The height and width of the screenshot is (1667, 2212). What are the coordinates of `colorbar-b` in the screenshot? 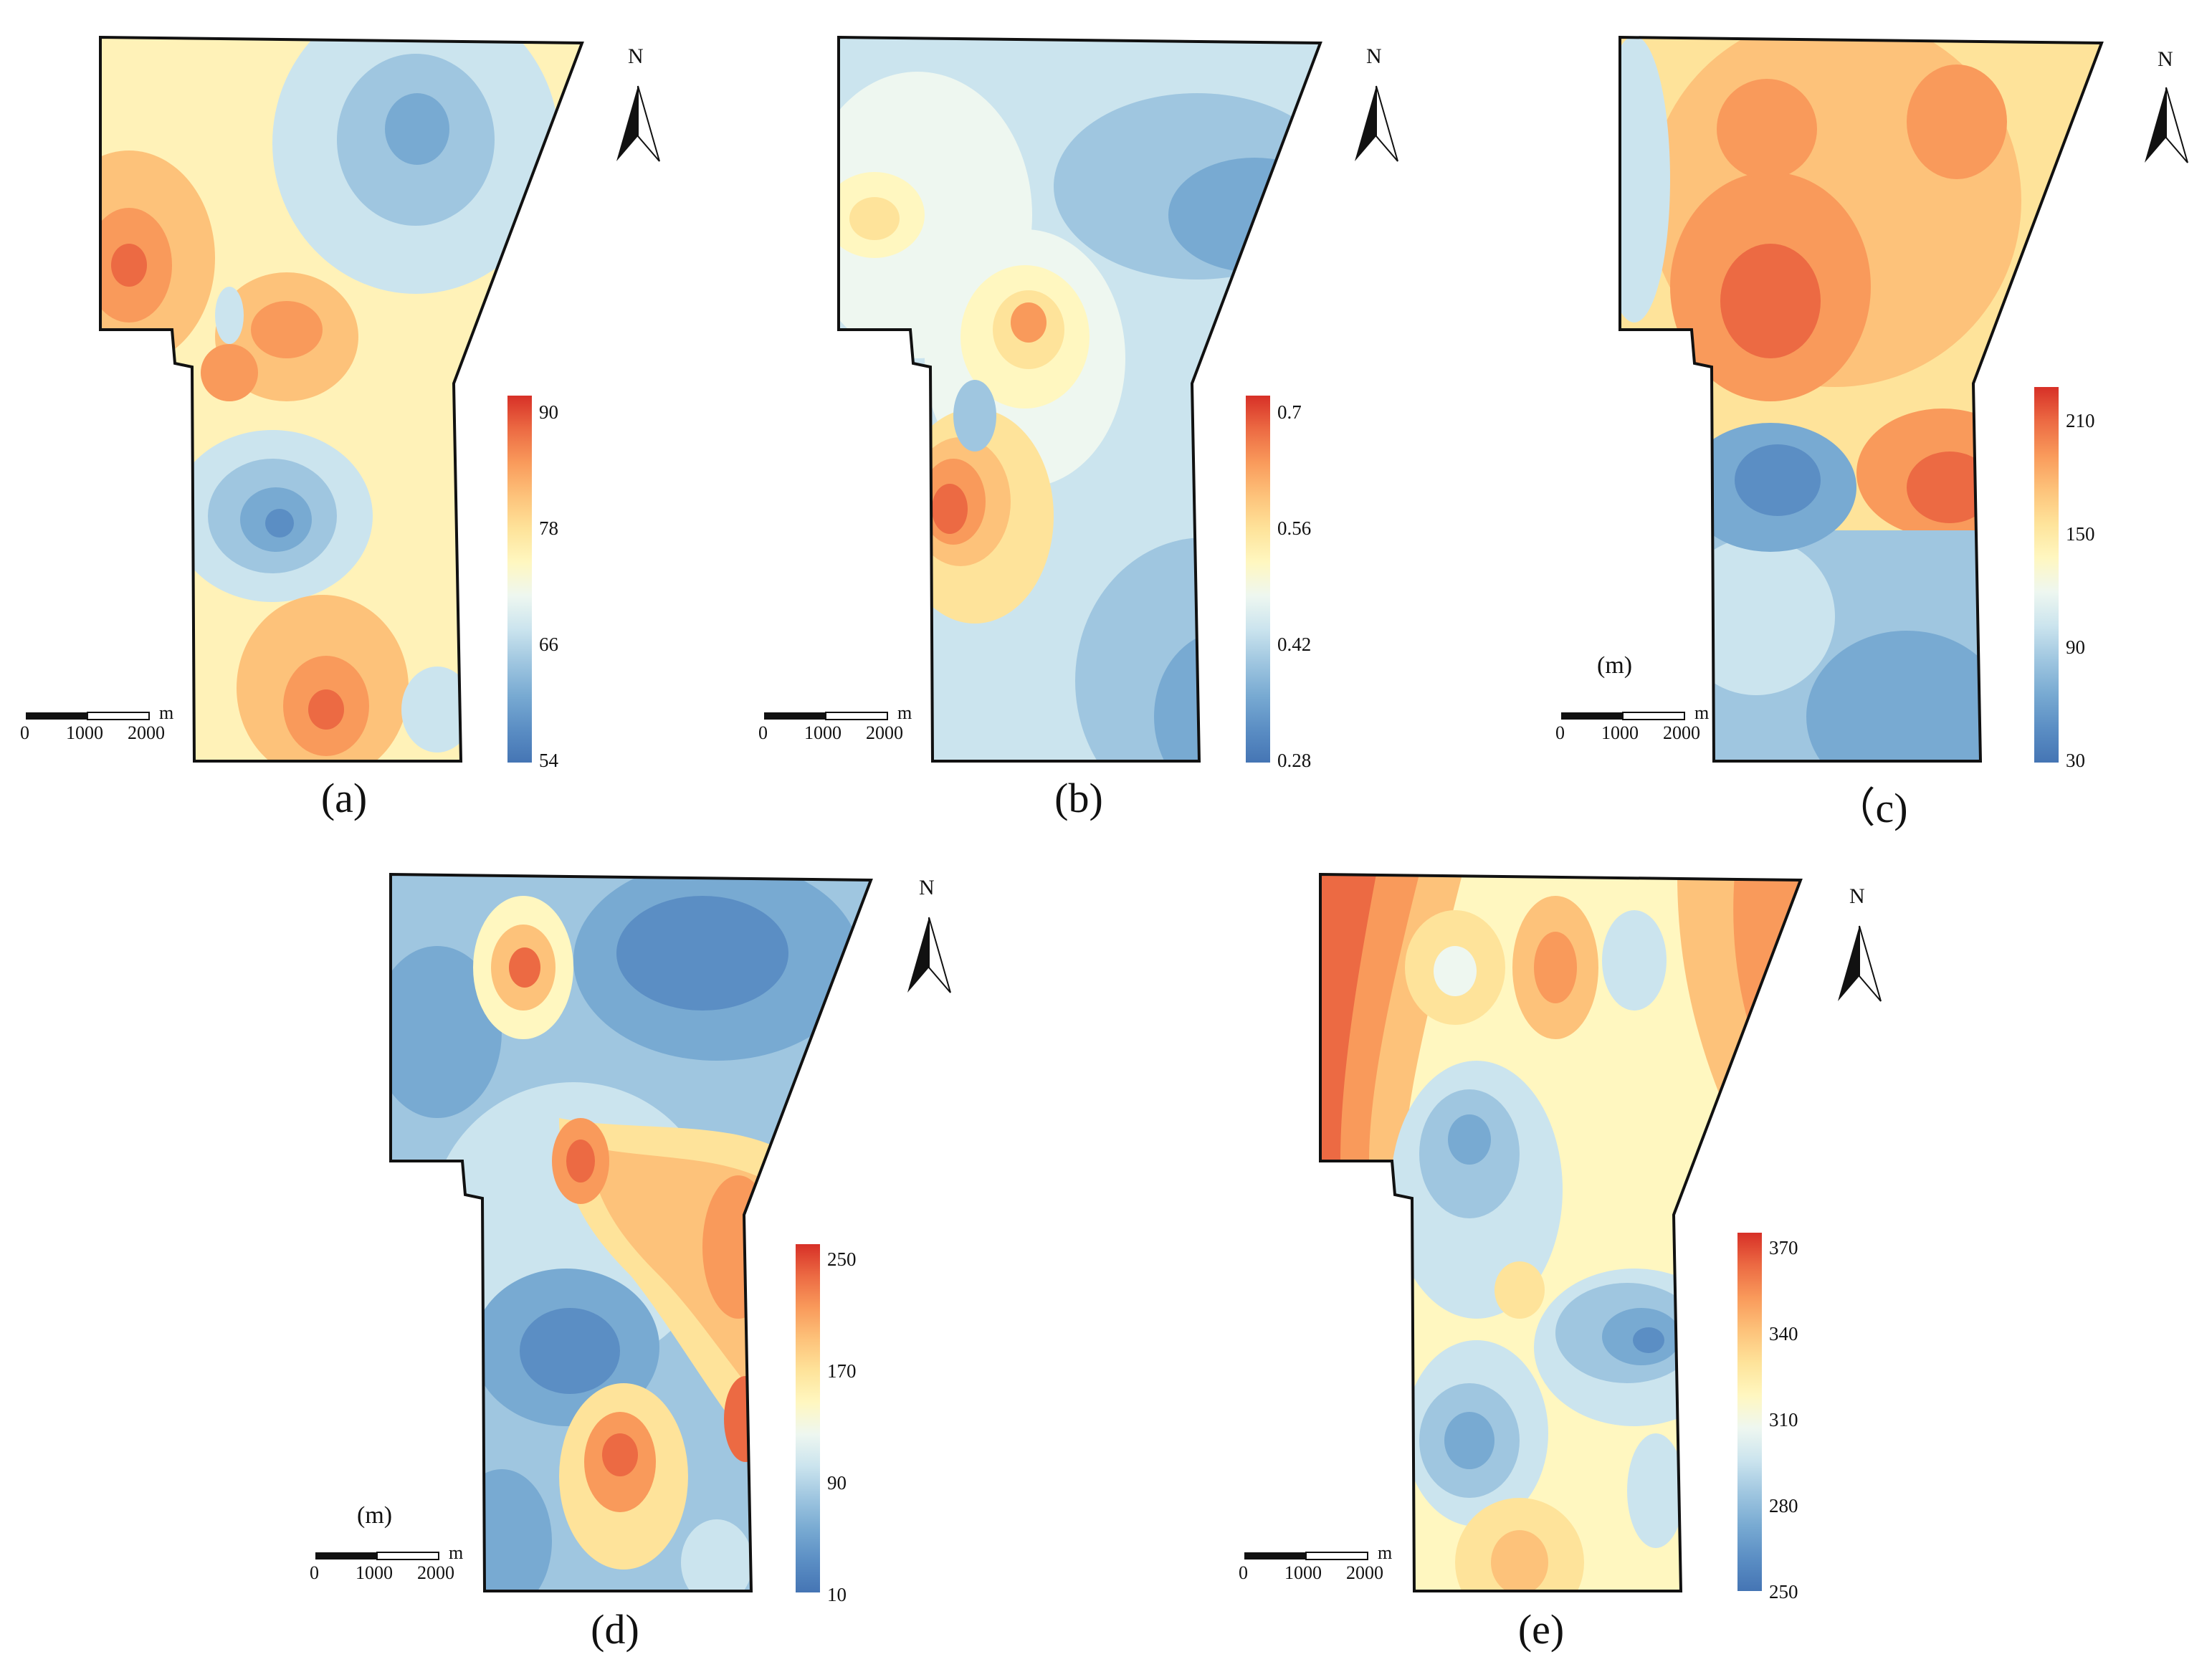 It's located at (1258, 579).